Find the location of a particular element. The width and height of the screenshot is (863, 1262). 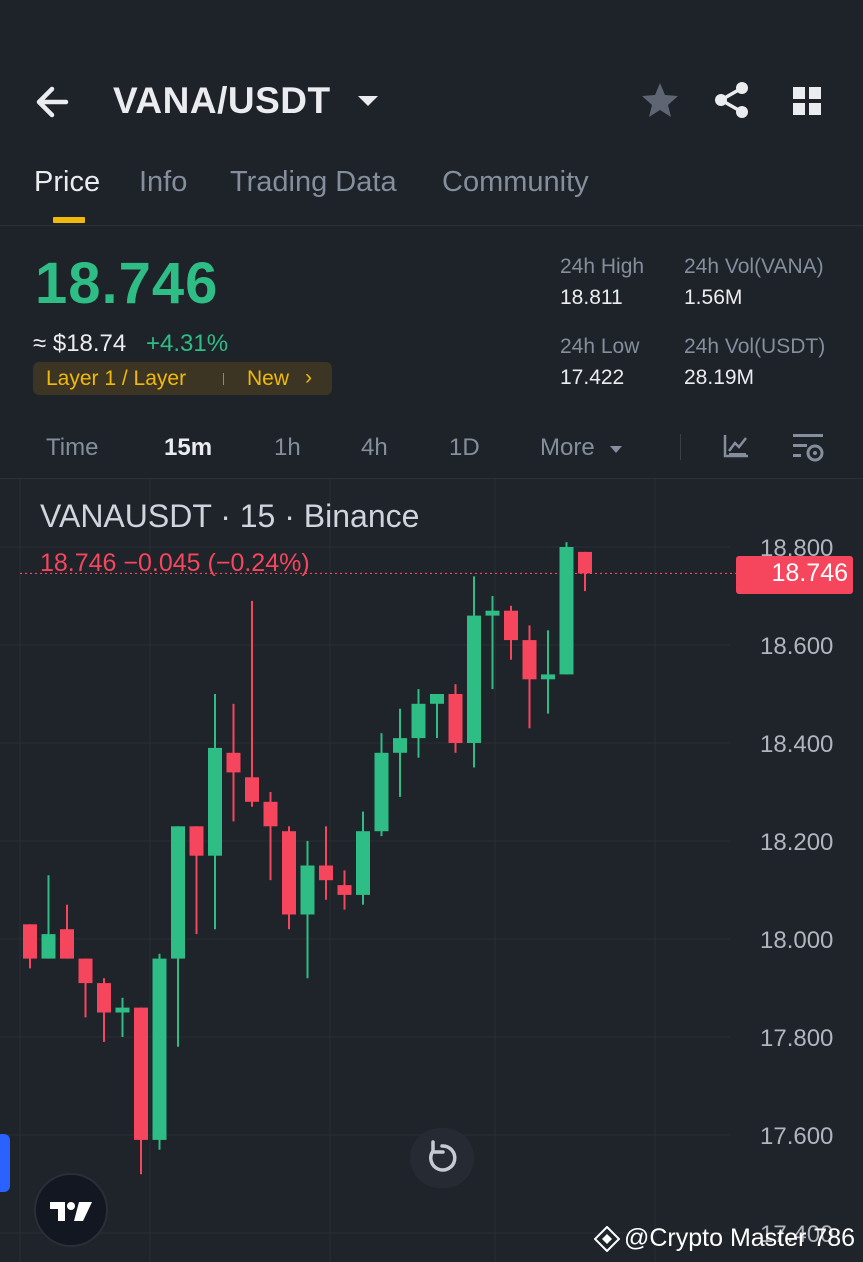

indicator-icon is located at coordinates (736, 448).